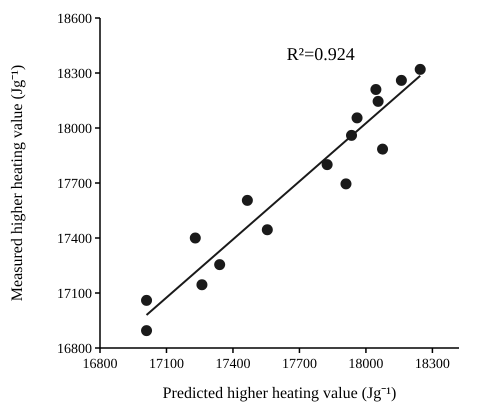  What do you see at coordinates (432, 364) in the screenshot?
I see `x-tick-label: 18300` at bounding box center [432, 364].